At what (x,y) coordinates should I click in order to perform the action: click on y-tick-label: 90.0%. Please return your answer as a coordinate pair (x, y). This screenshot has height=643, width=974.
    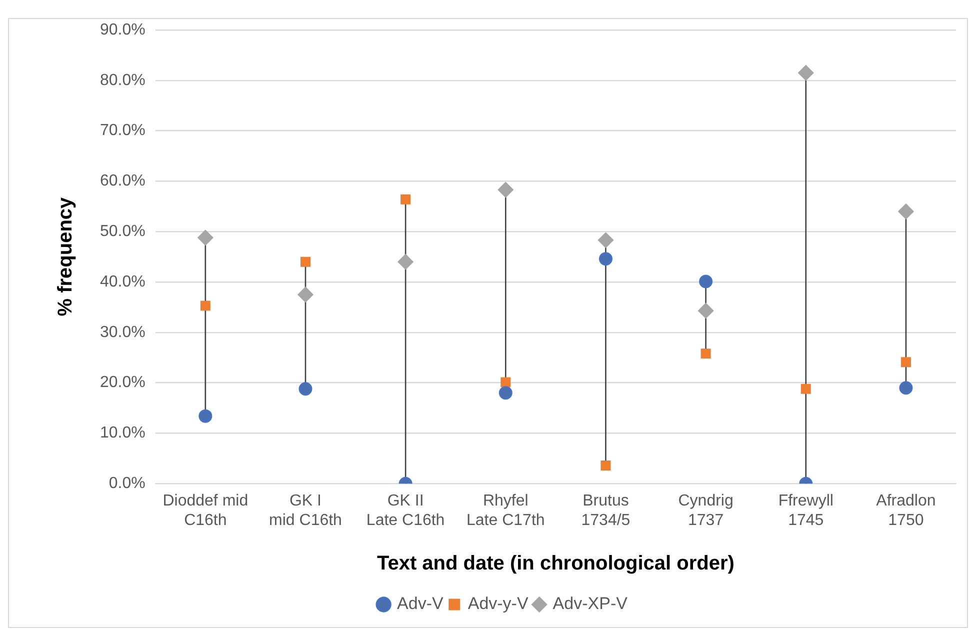
    Looking at the image, I should click on (123, 29).